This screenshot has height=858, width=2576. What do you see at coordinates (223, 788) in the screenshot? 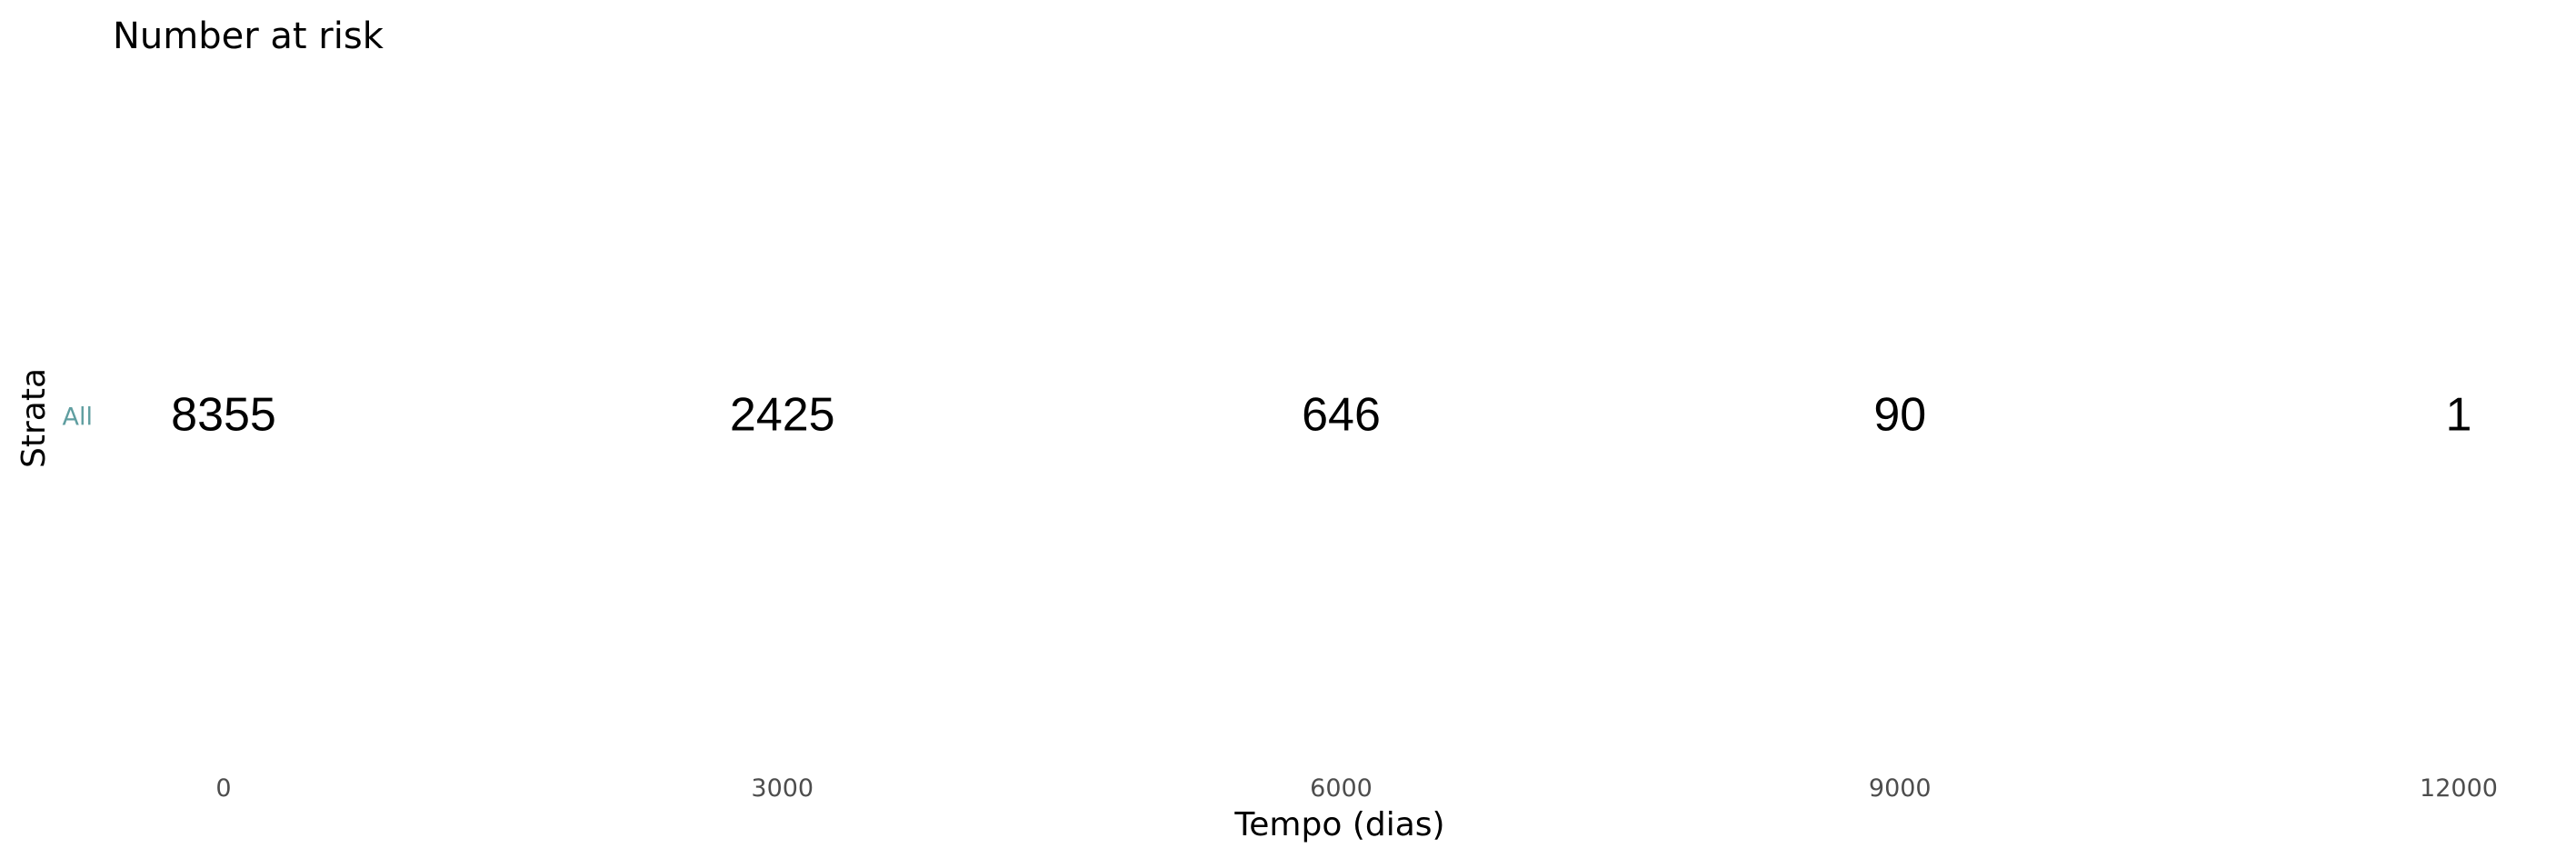
I see `x-tick-label: 0` at bounding box center [223, 788].